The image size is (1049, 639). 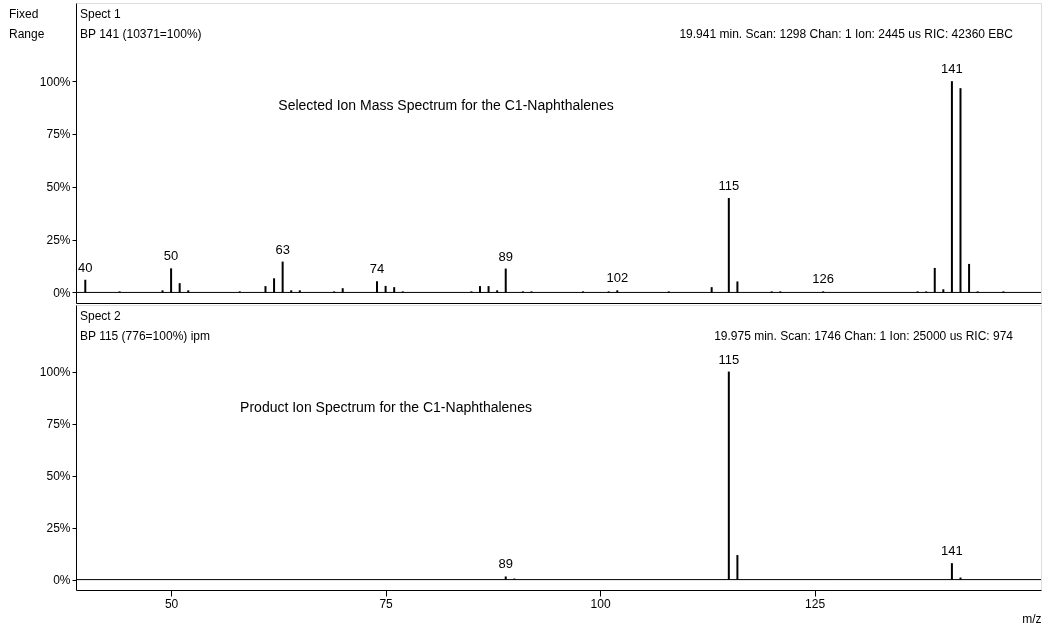 I want to click on annotation: Selected Ion Mass Spectrum for the C1-Naphthalenes, so click(x=446, y=105).